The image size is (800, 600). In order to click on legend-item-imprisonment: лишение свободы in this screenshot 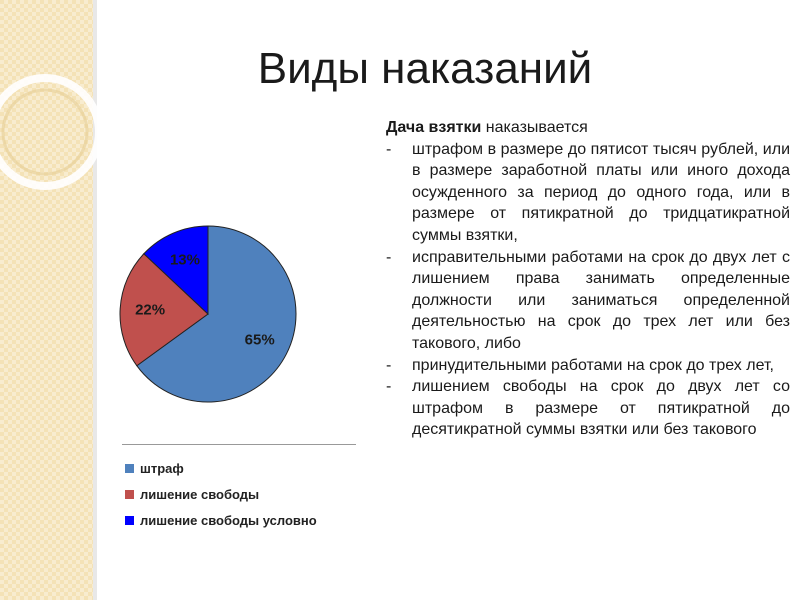, I will do `click(239, 494)`.